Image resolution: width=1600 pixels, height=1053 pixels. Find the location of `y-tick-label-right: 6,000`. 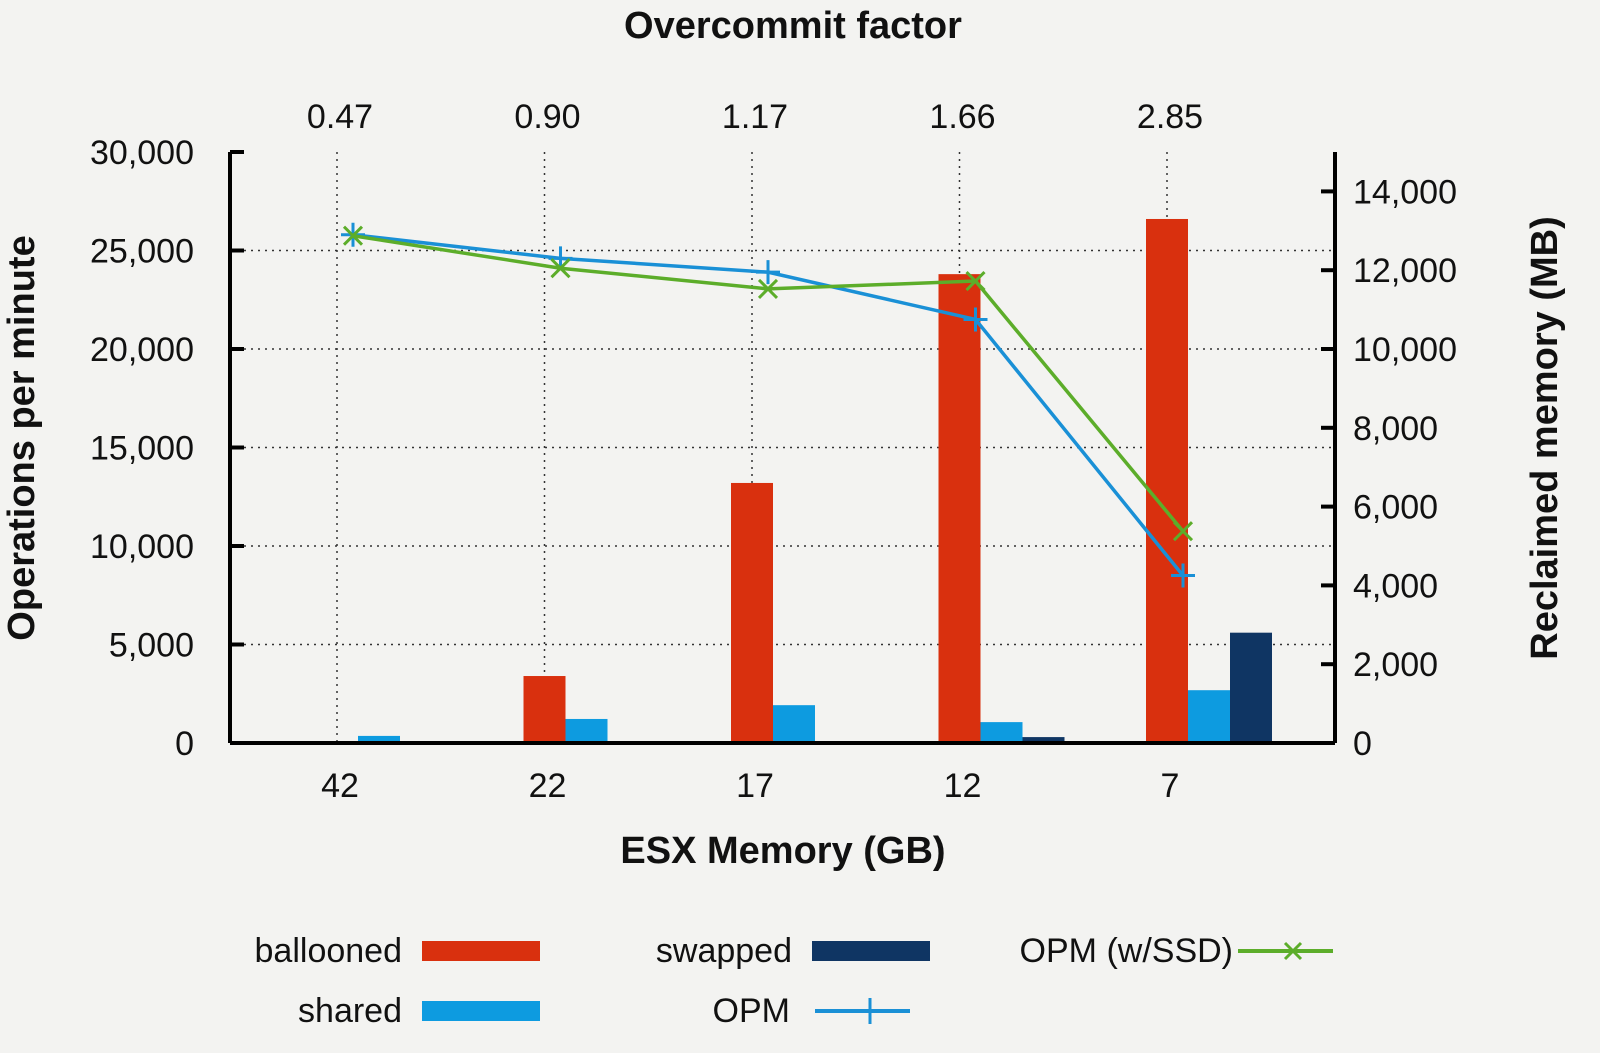

y-tick-label-right: 6,000 is located at coordinates (1395, 508).